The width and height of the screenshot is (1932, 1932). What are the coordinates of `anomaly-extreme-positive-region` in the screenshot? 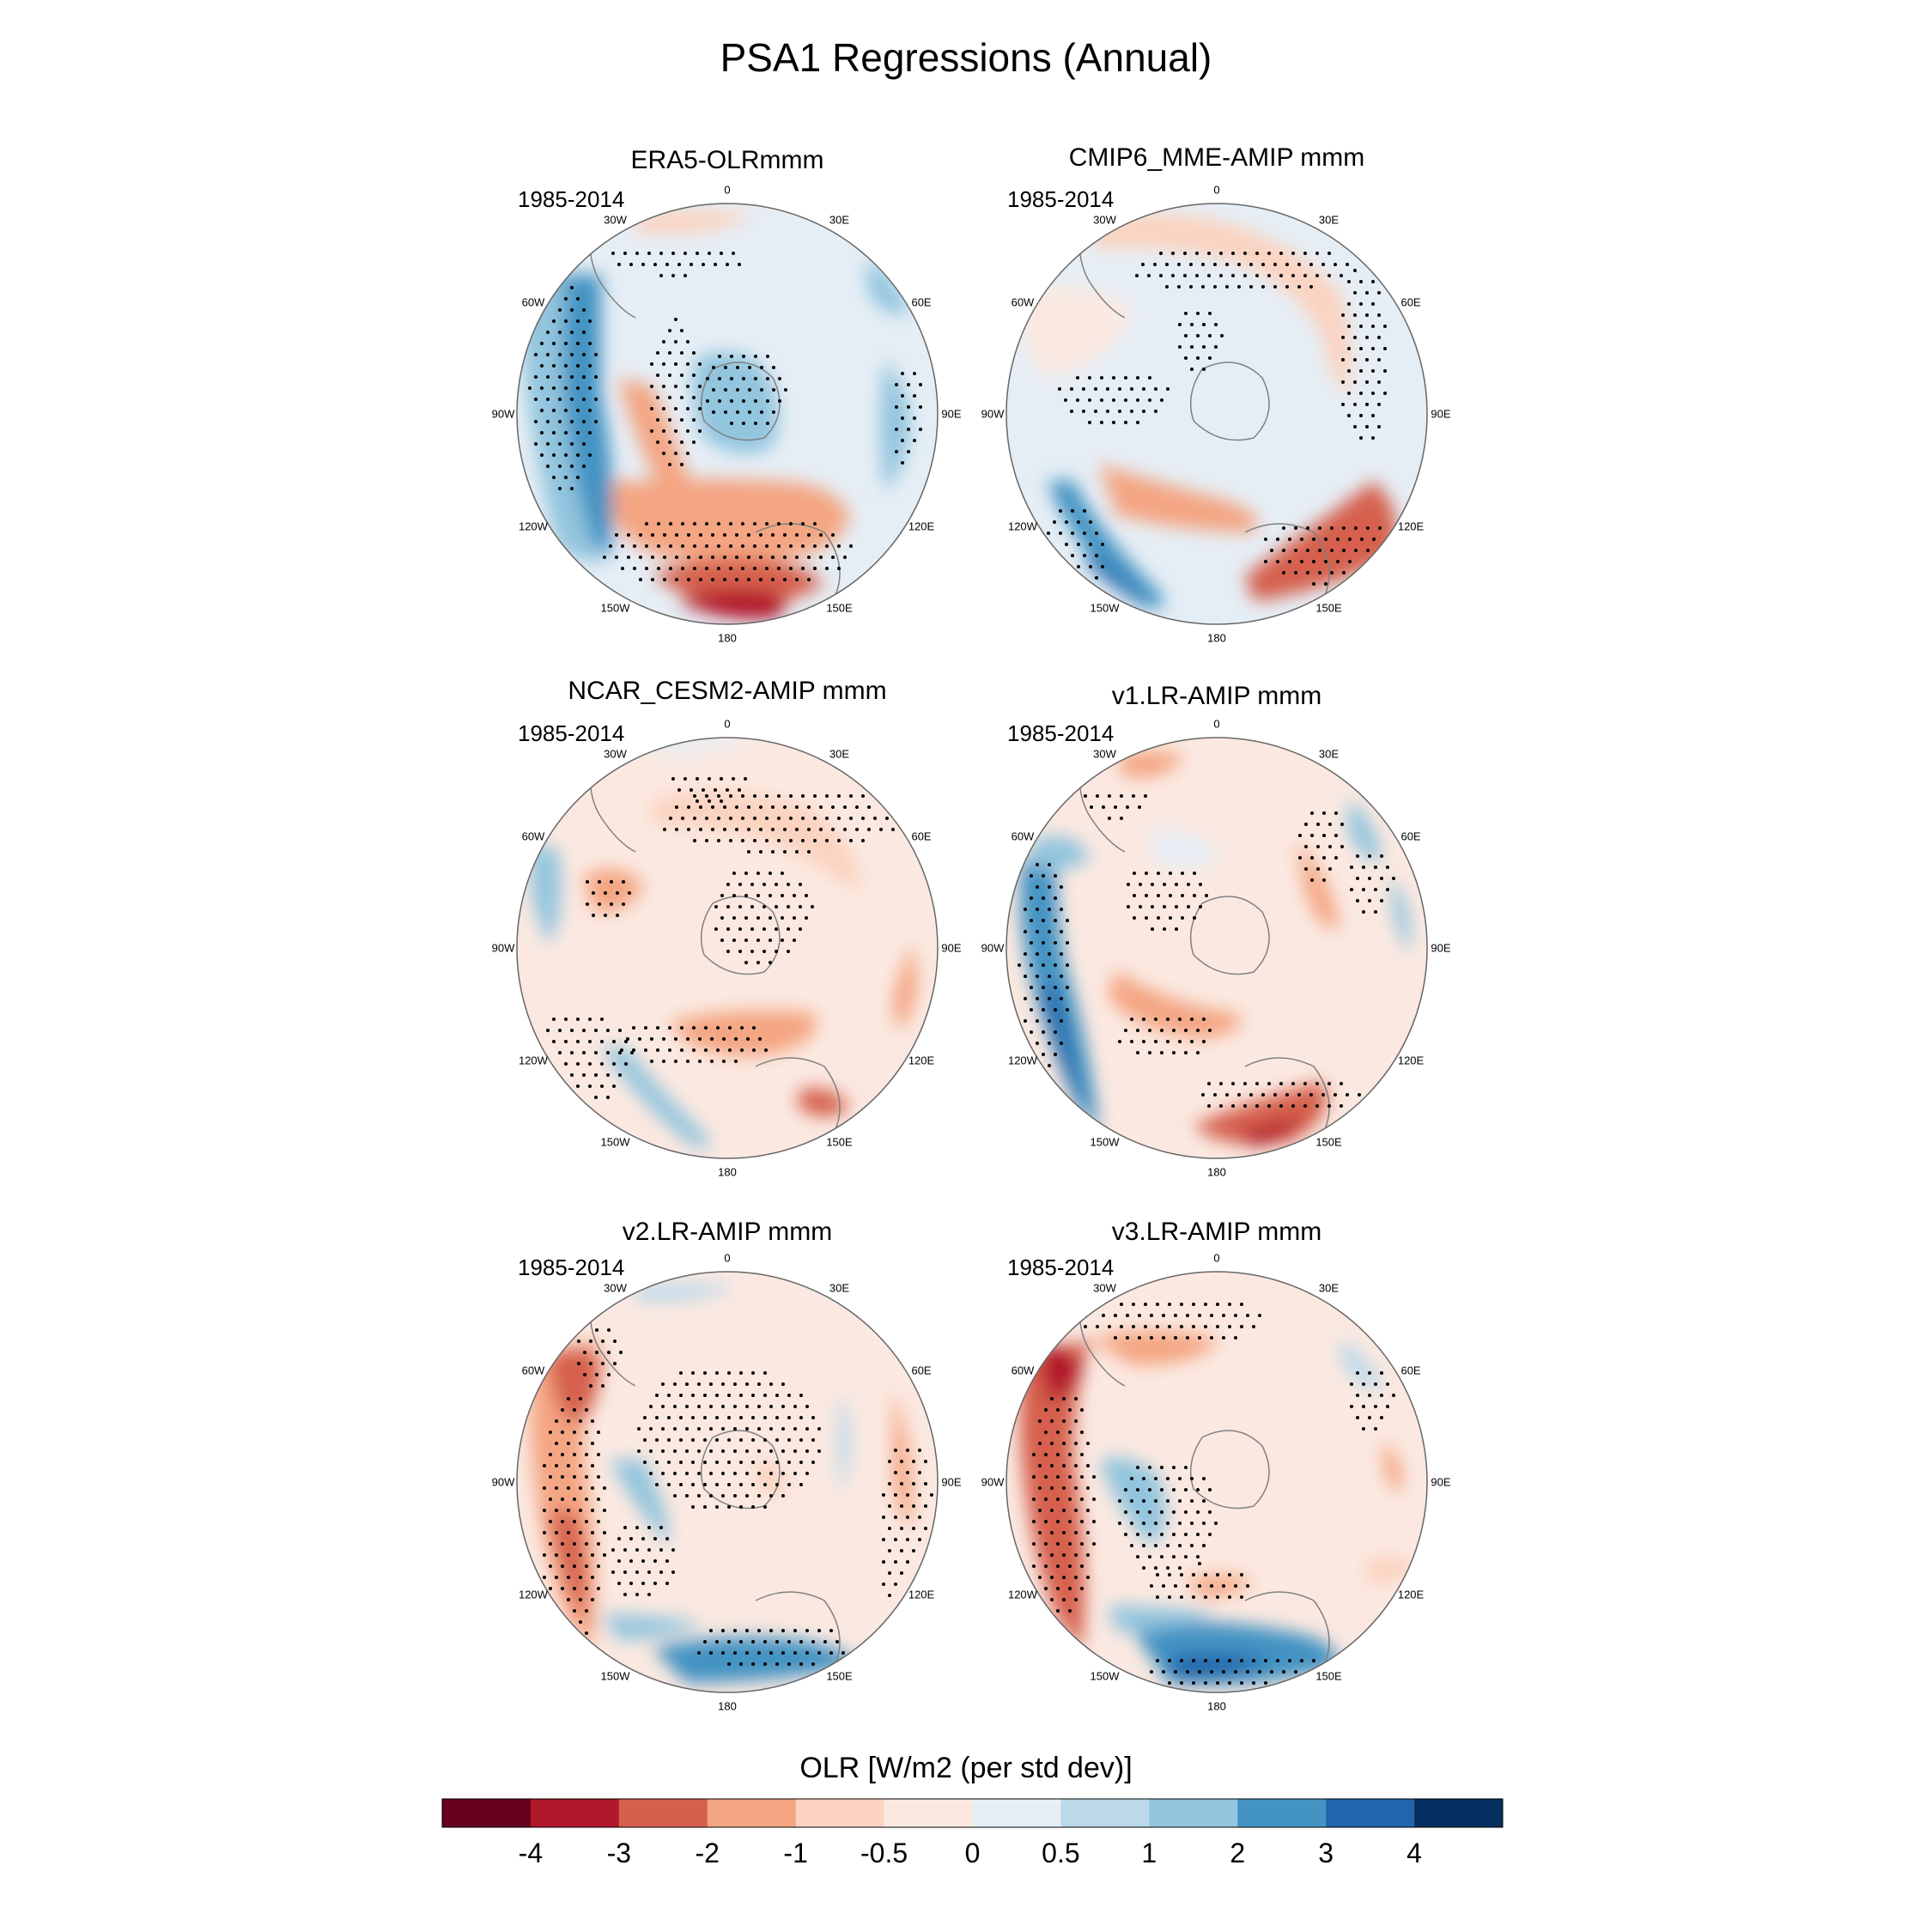 It's located at (1060, 1373).